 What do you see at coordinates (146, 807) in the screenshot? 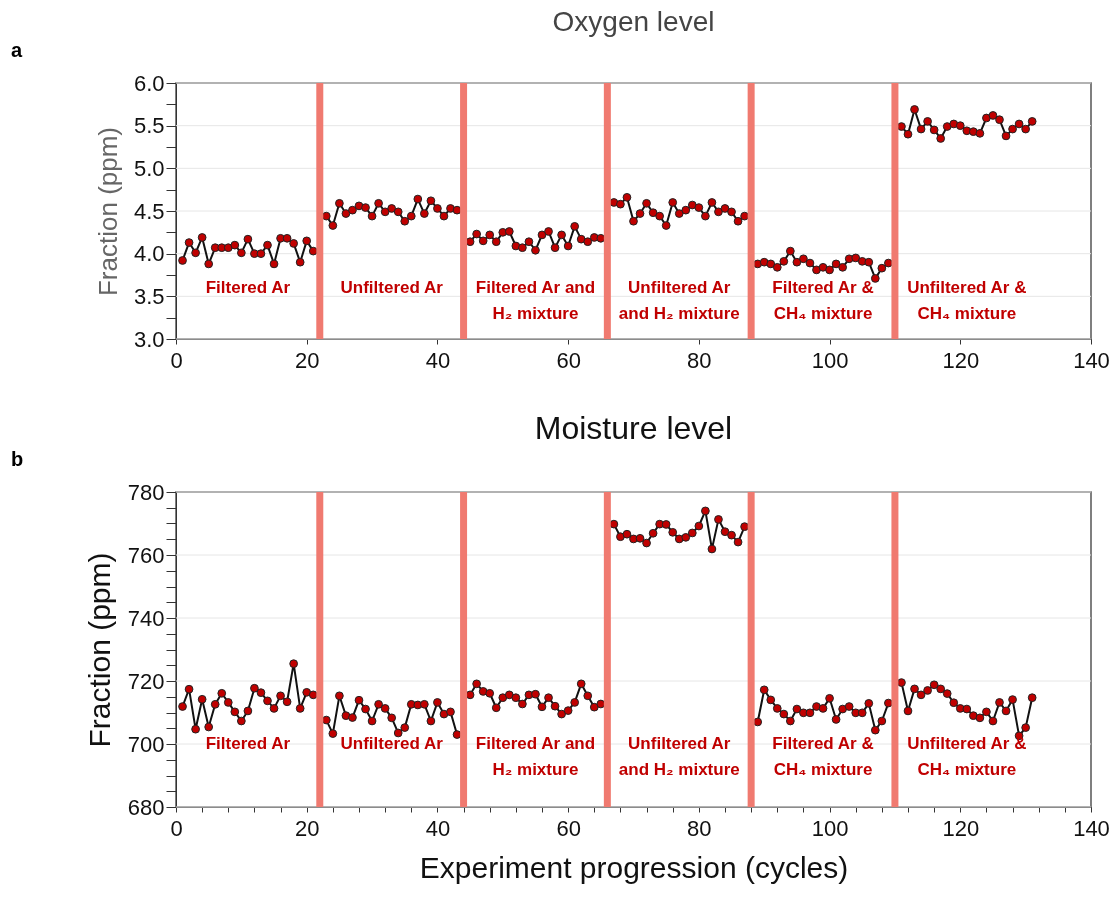
I see `y-tick-label: 680` at bounding box center [146, 807].